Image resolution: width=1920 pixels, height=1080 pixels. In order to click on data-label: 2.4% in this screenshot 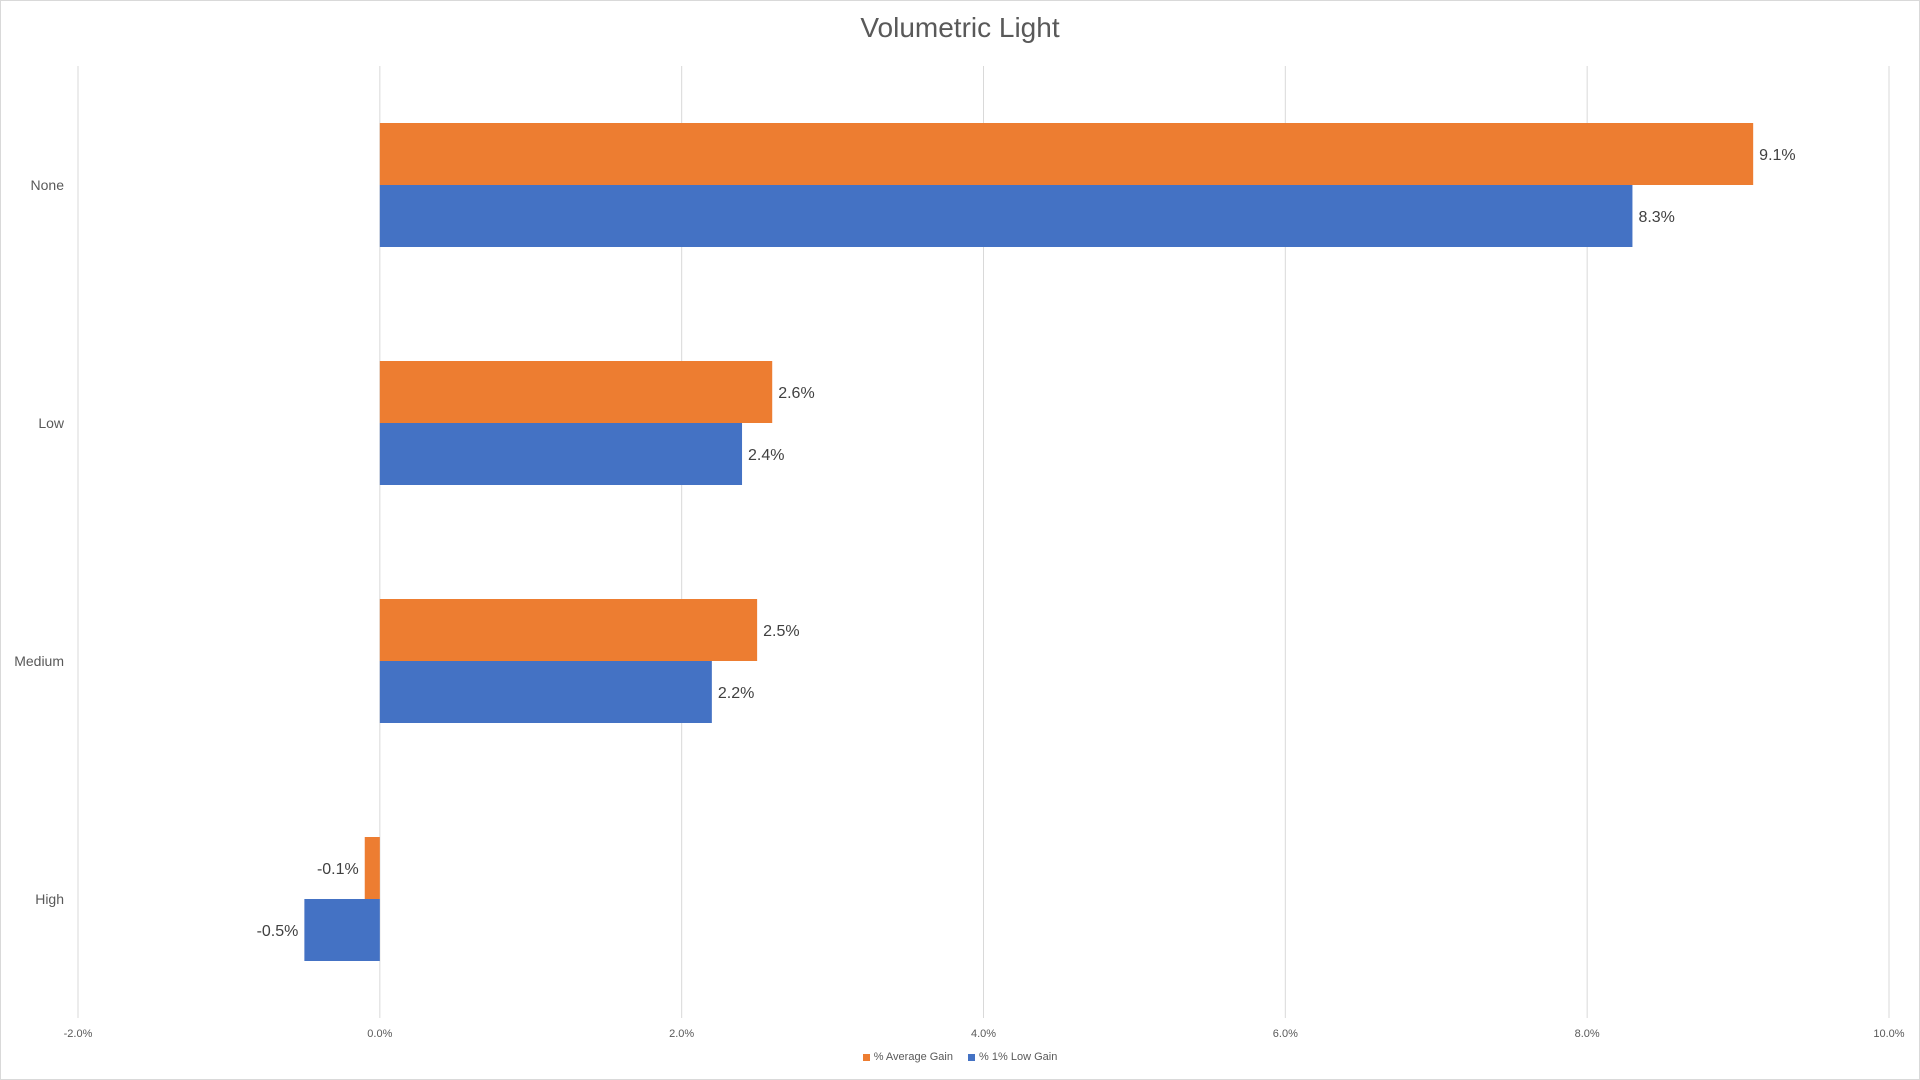, I will do `click(766, 455)`.